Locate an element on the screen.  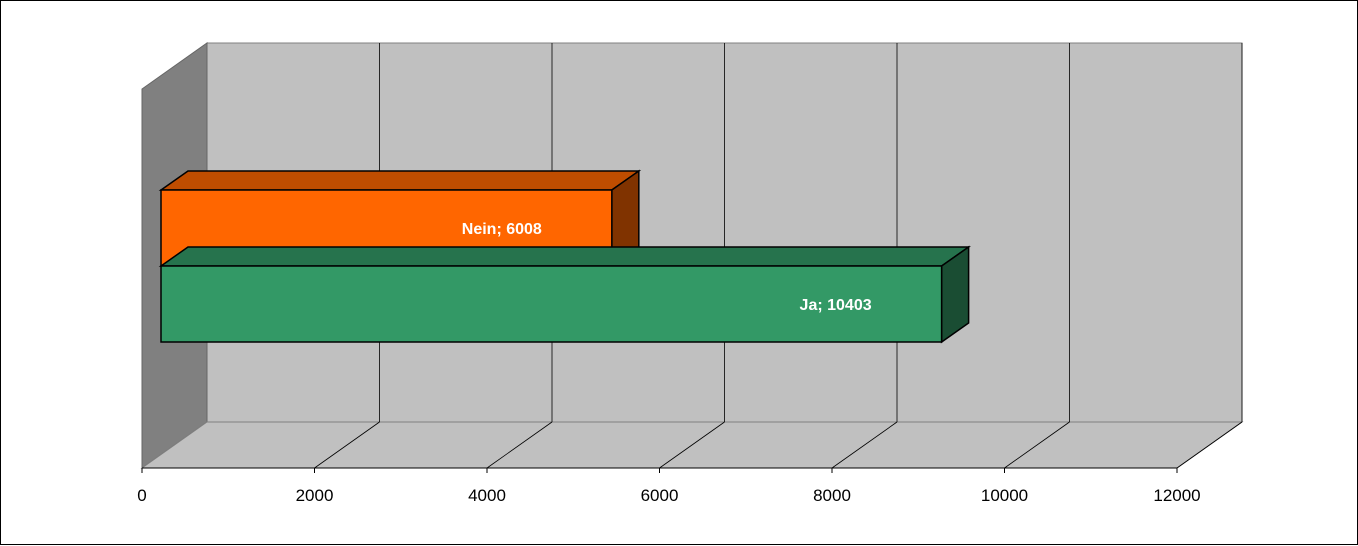
bar-ja: Ja; 10403 is located at coordinates (564, 294).